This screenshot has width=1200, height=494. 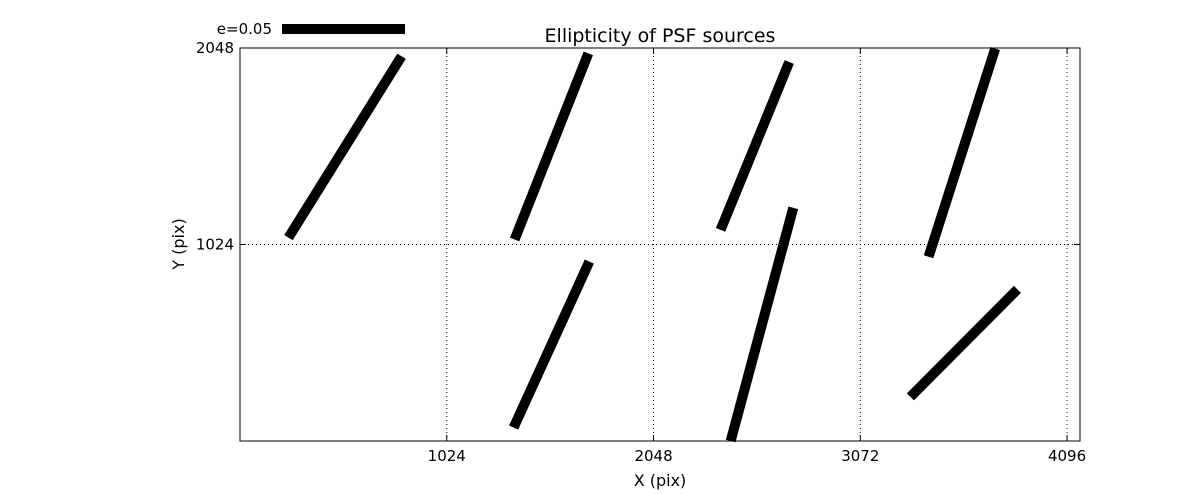 What do you see at coordinates (653, 456) in the screenshot?
I see `x-tick-label: 2048` at bounding box center [653, 456].